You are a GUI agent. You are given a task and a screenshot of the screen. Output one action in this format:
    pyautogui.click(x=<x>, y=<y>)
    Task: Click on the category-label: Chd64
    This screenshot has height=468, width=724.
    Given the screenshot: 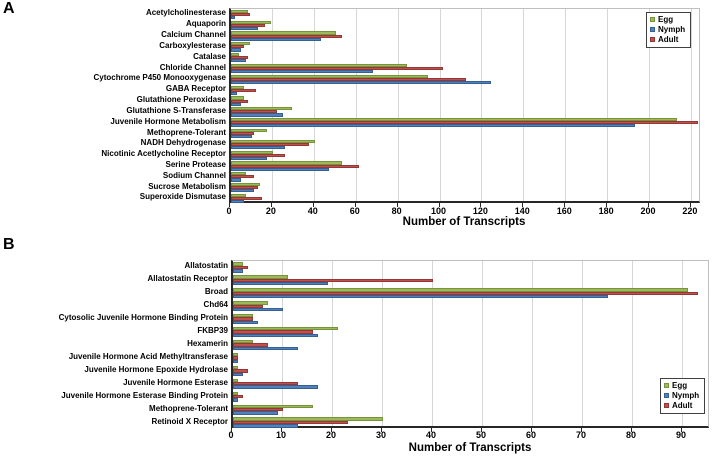 What is the action you would take?
    pyautogui.click(x=215, y=305)
    